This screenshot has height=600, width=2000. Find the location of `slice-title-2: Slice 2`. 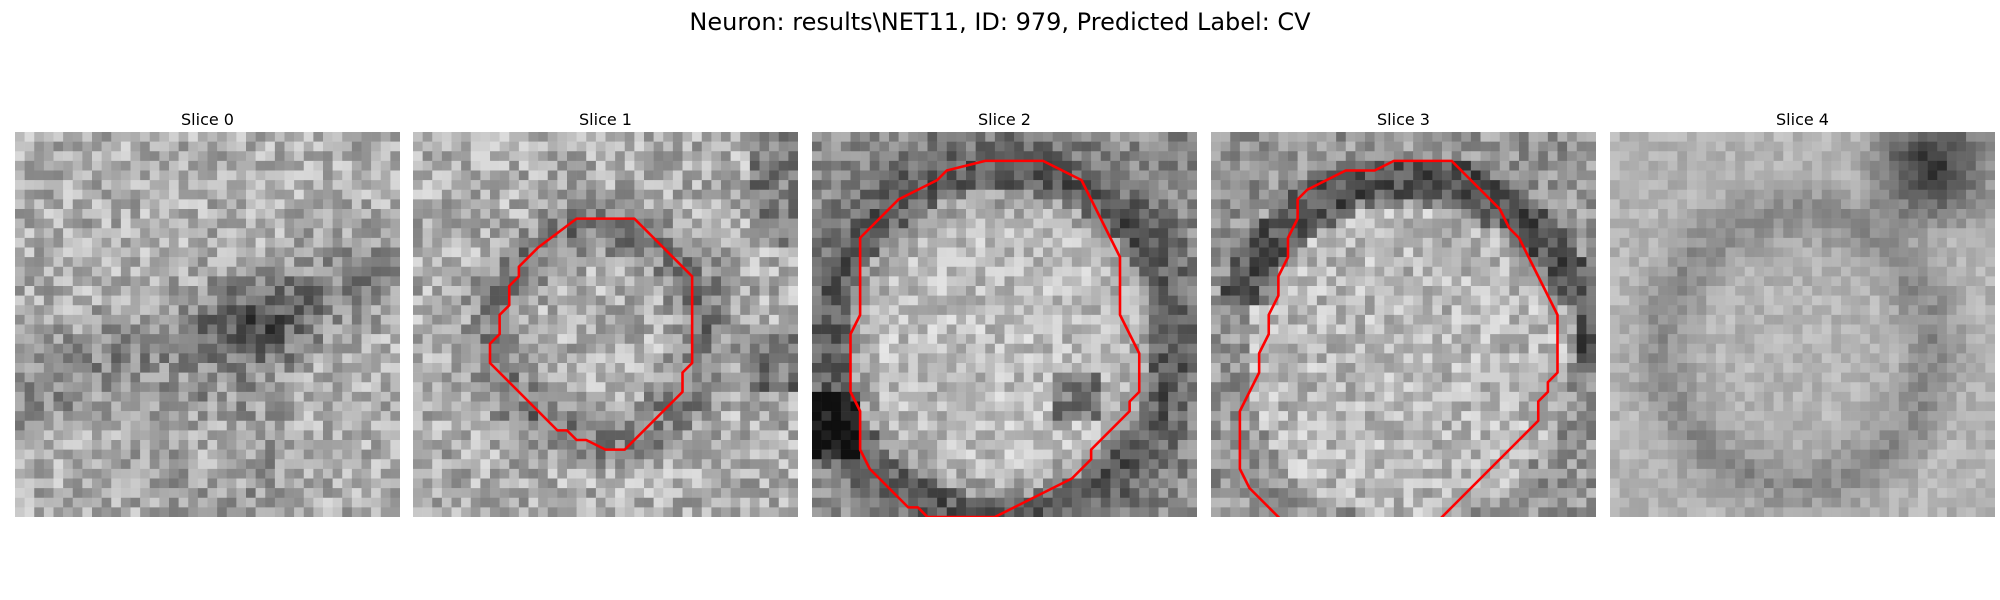

slice-title-2: Slice 2 is located at coordinates (1004, 119).